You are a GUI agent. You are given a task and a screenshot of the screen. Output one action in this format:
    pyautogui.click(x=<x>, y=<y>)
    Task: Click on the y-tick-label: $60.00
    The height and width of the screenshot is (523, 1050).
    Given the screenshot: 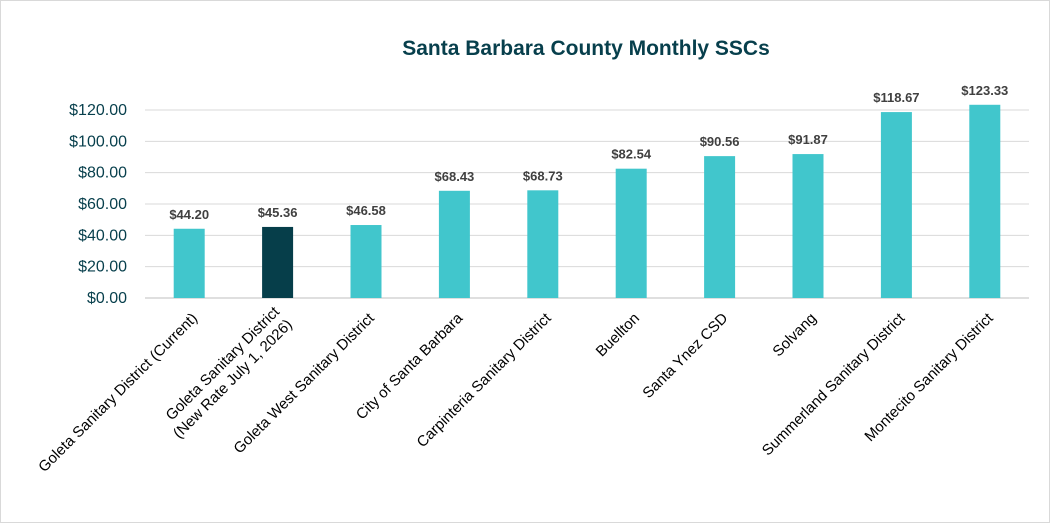 What is the action you would take?
    pyautogui.click(x=102, y=204)
    